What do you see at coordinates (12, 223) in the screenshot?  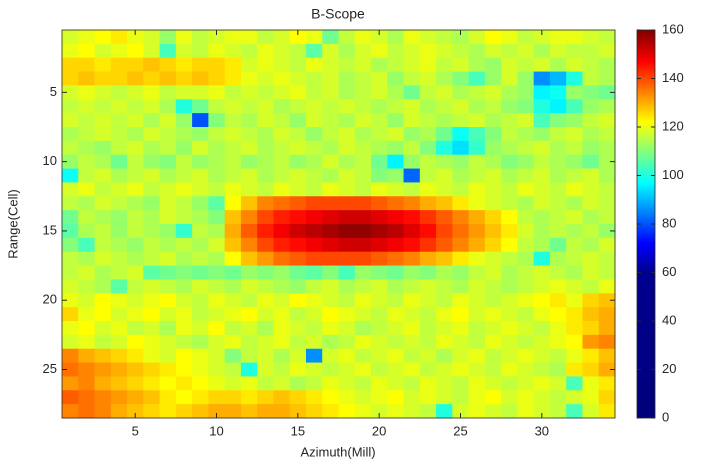 I see `y-axis-label: Range(Cell)` at bounding box center [12, 223].